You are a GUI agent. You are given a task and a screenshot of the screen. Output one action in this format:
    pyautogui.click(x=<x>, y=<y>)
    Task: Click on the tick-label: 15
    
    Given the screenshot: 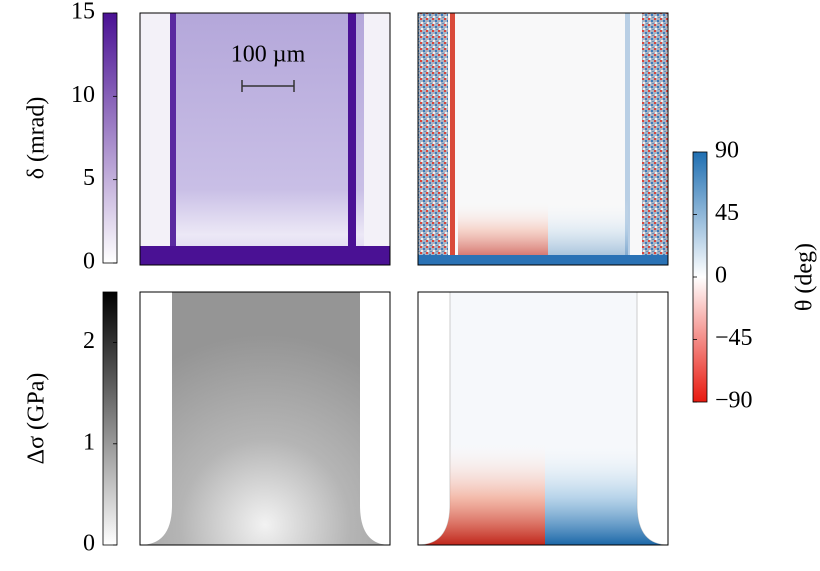 What is the action you would take?
    pyautogui.click(x=83, y=12)
    